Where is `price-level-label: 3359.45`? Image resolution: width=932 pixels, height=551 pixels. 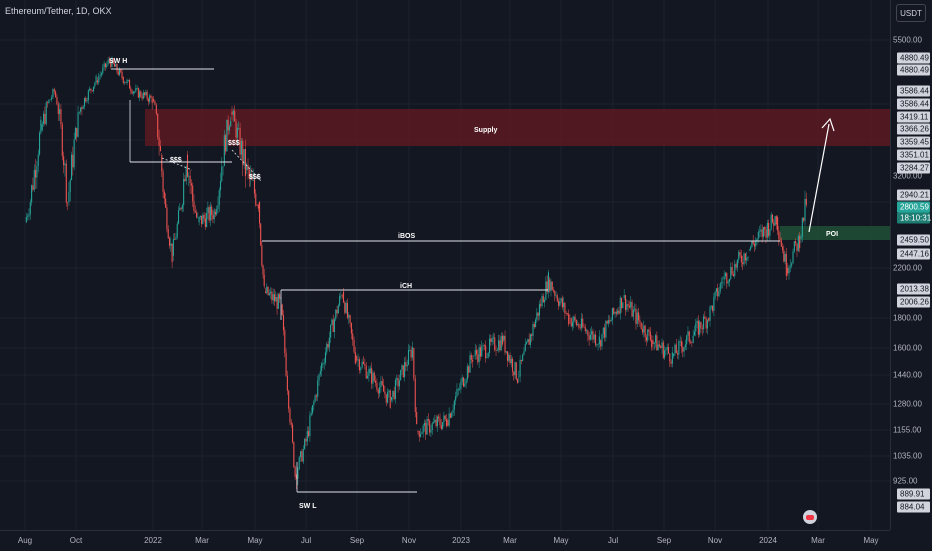 price-level-label: 3359.45 is located at coordinates (913, 142).